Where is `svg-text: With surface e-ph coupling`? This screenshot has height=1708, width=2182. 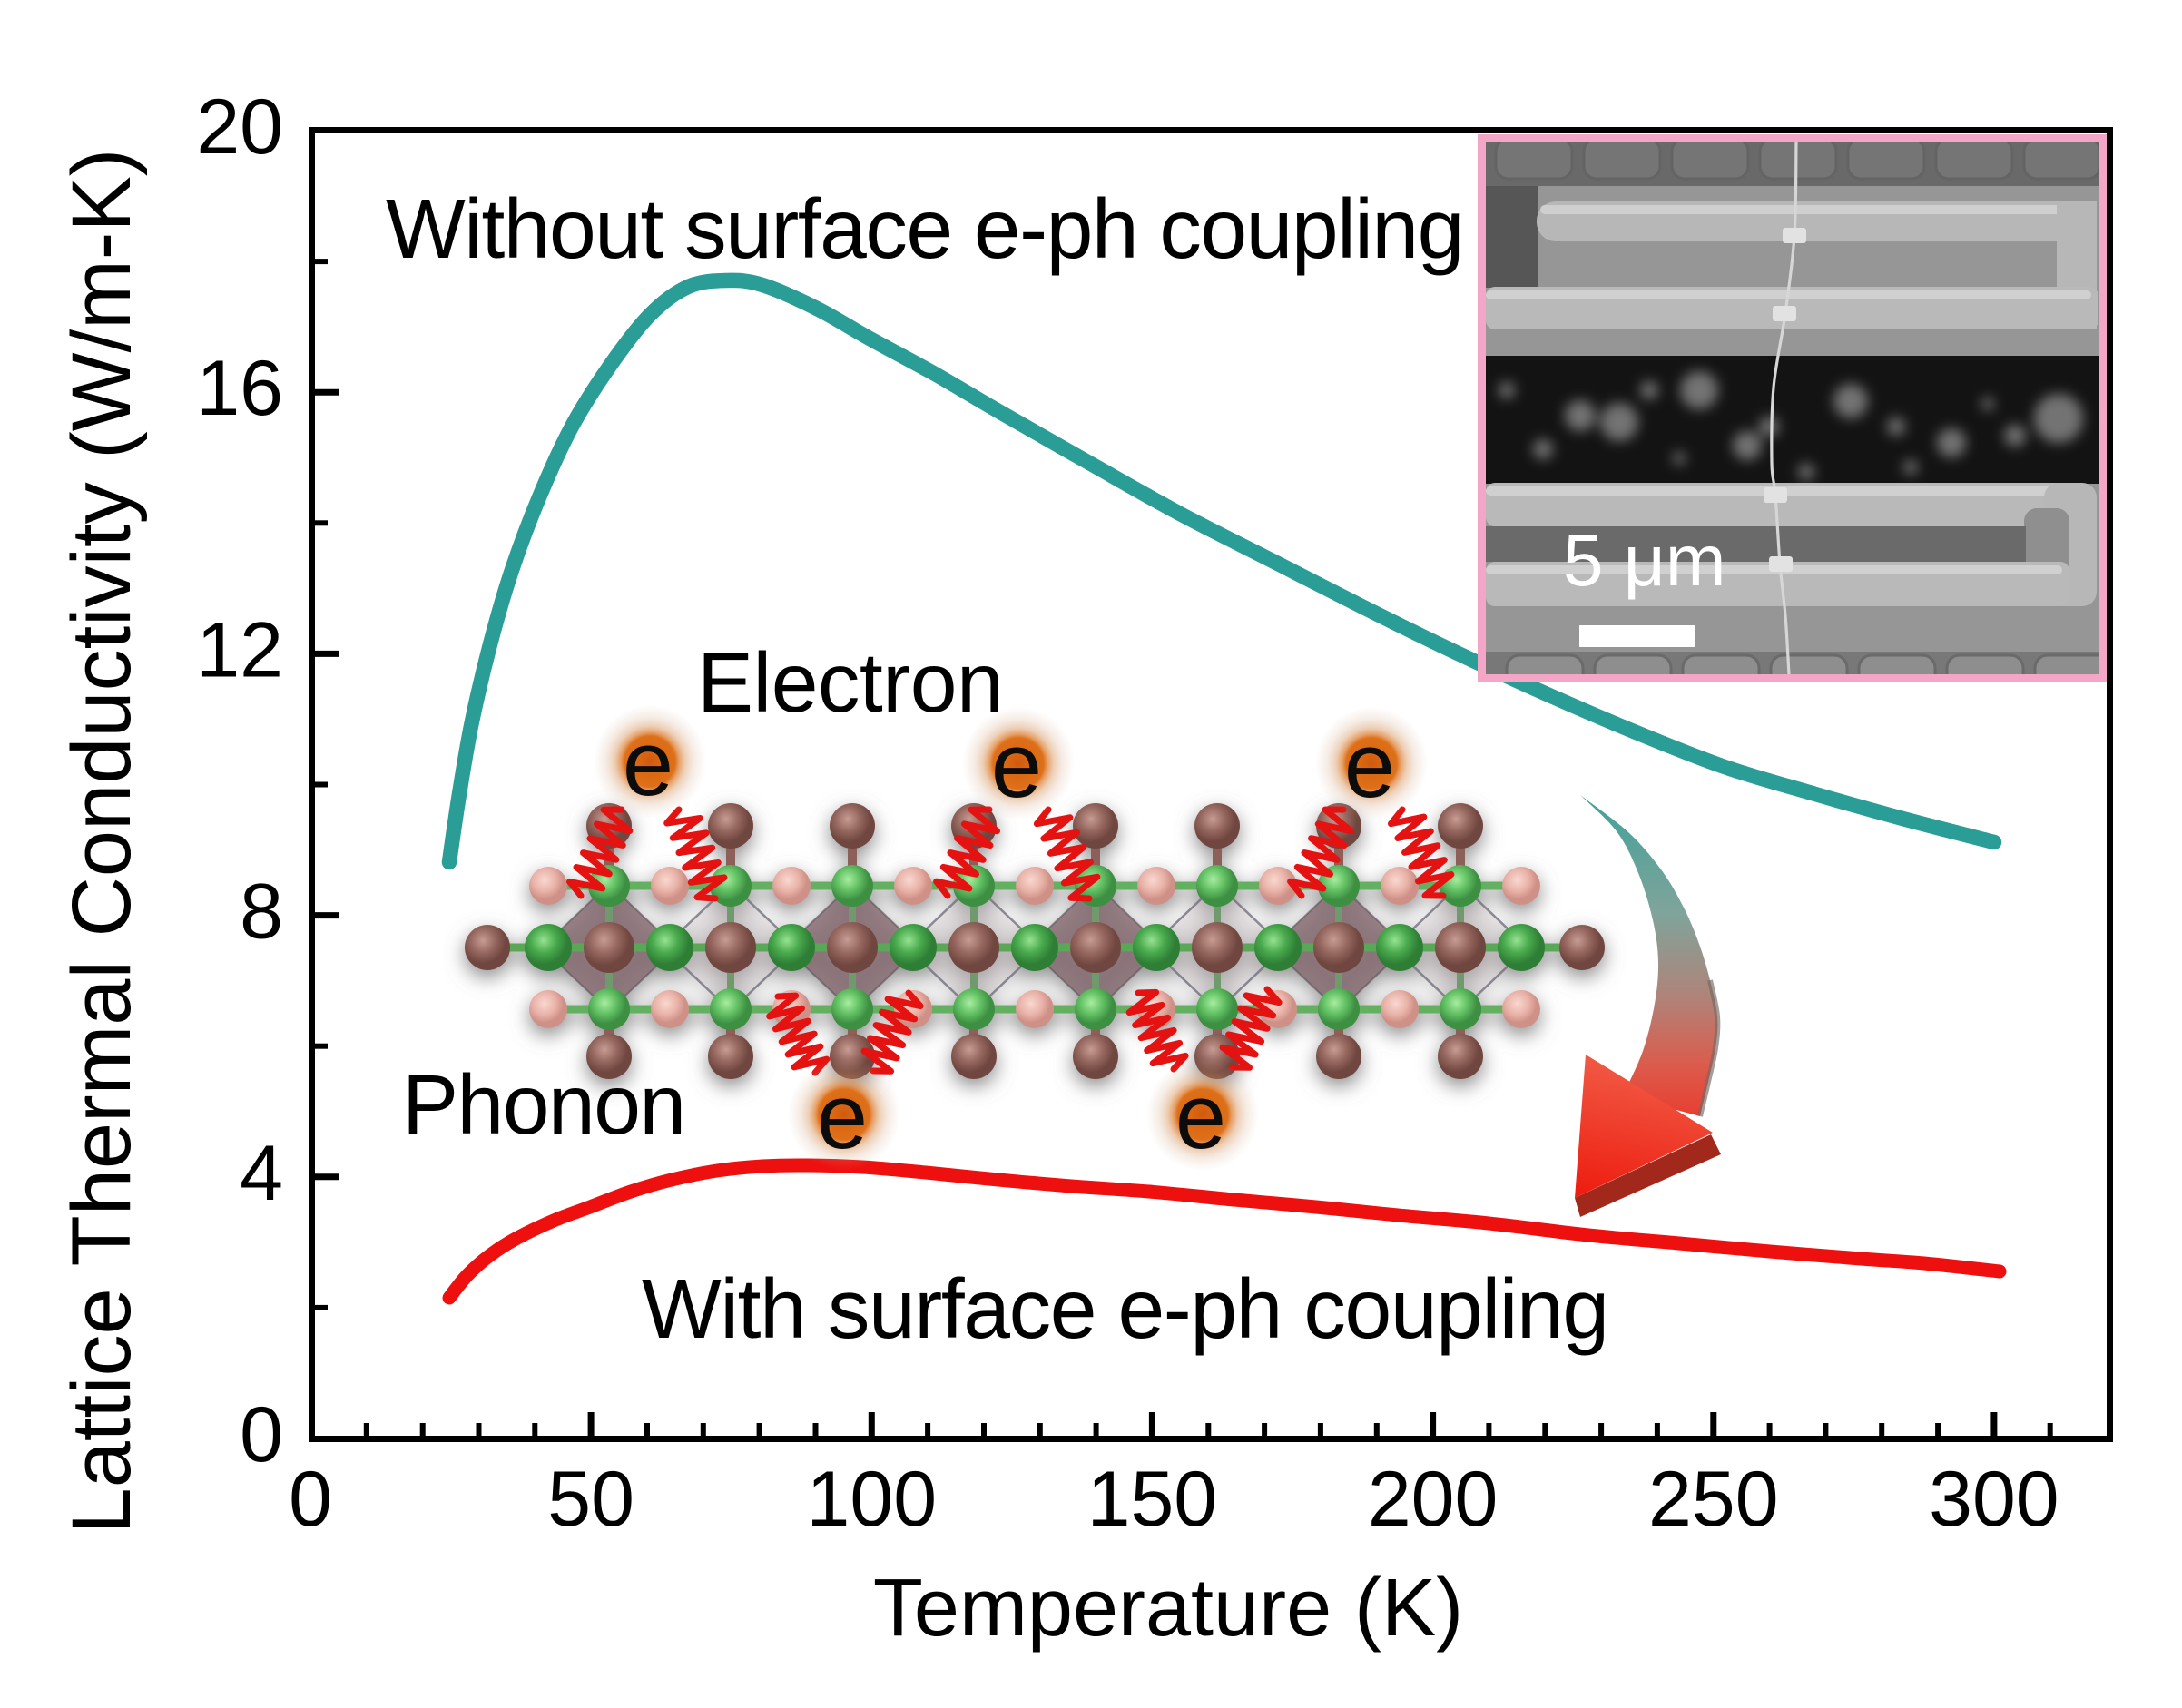
svg-text: With surface e-ph coupling is located at coordinates (1125, 1308).